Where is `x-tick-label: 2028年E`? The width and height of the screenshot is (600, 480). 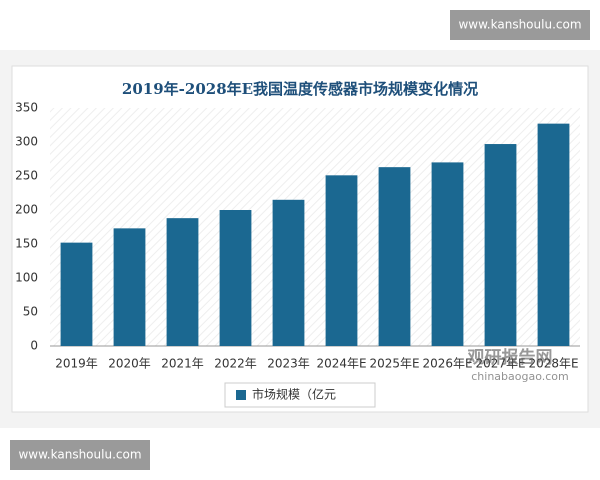
x-tick-label: 2028年E is located at coordinates (553, 364).